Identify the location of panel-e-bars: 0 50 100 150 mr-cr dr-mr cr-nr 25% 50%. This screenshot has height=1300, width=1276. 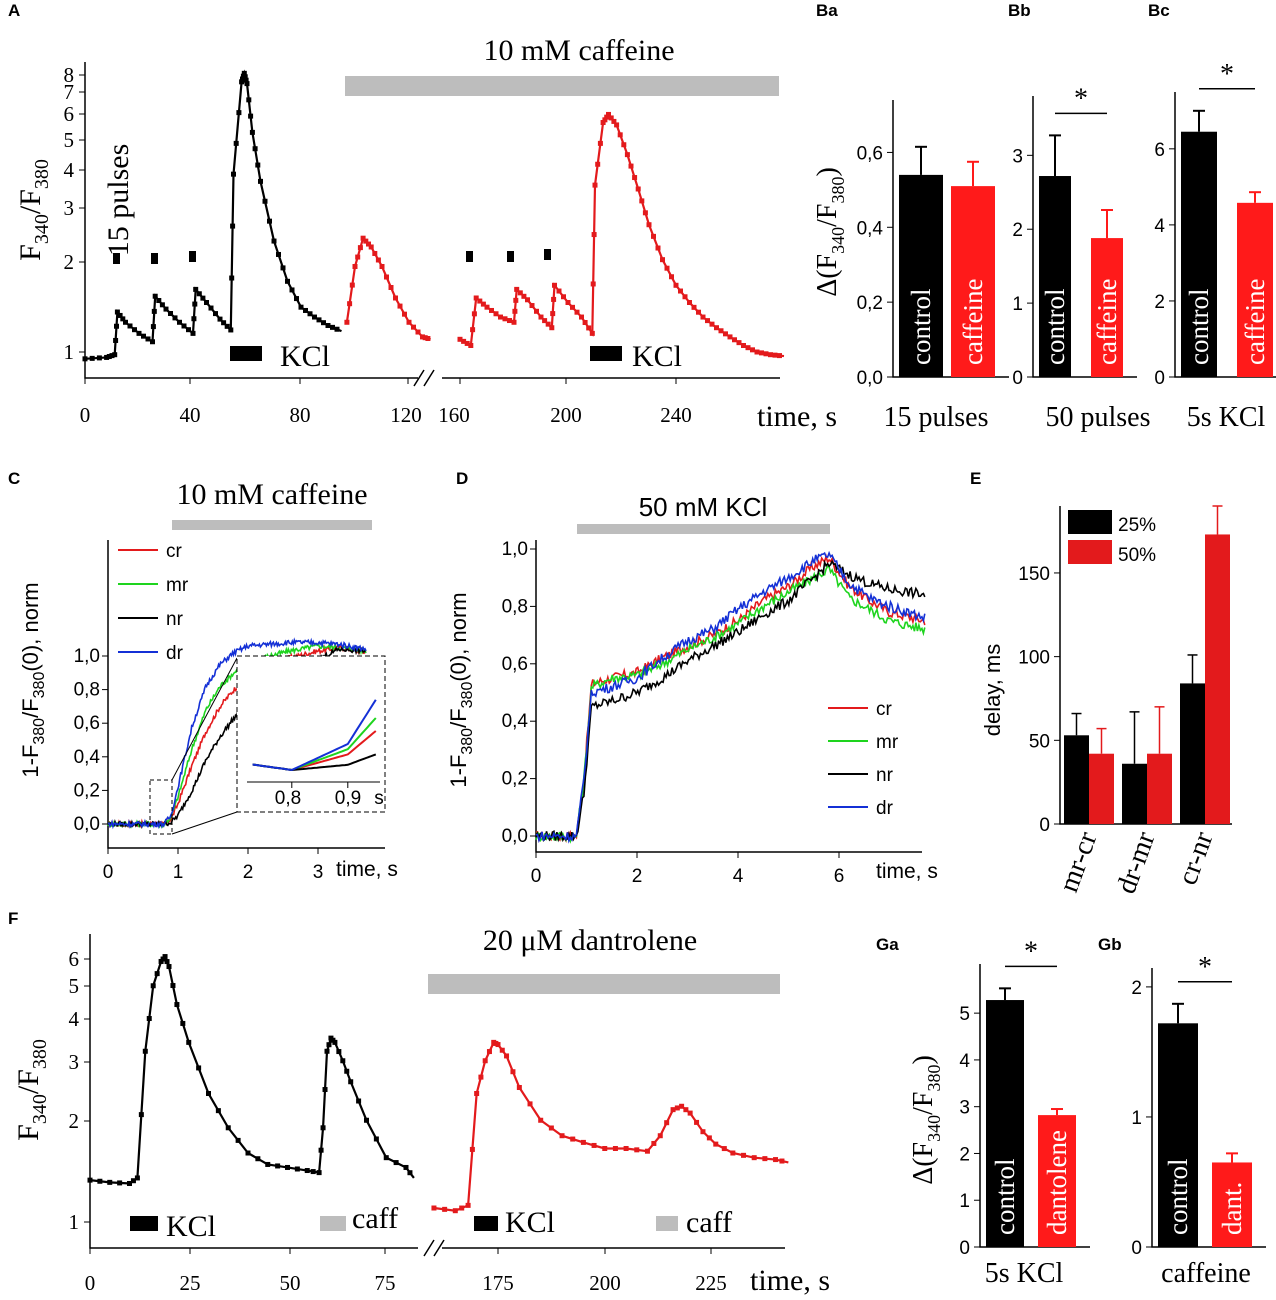
(1124, 701).